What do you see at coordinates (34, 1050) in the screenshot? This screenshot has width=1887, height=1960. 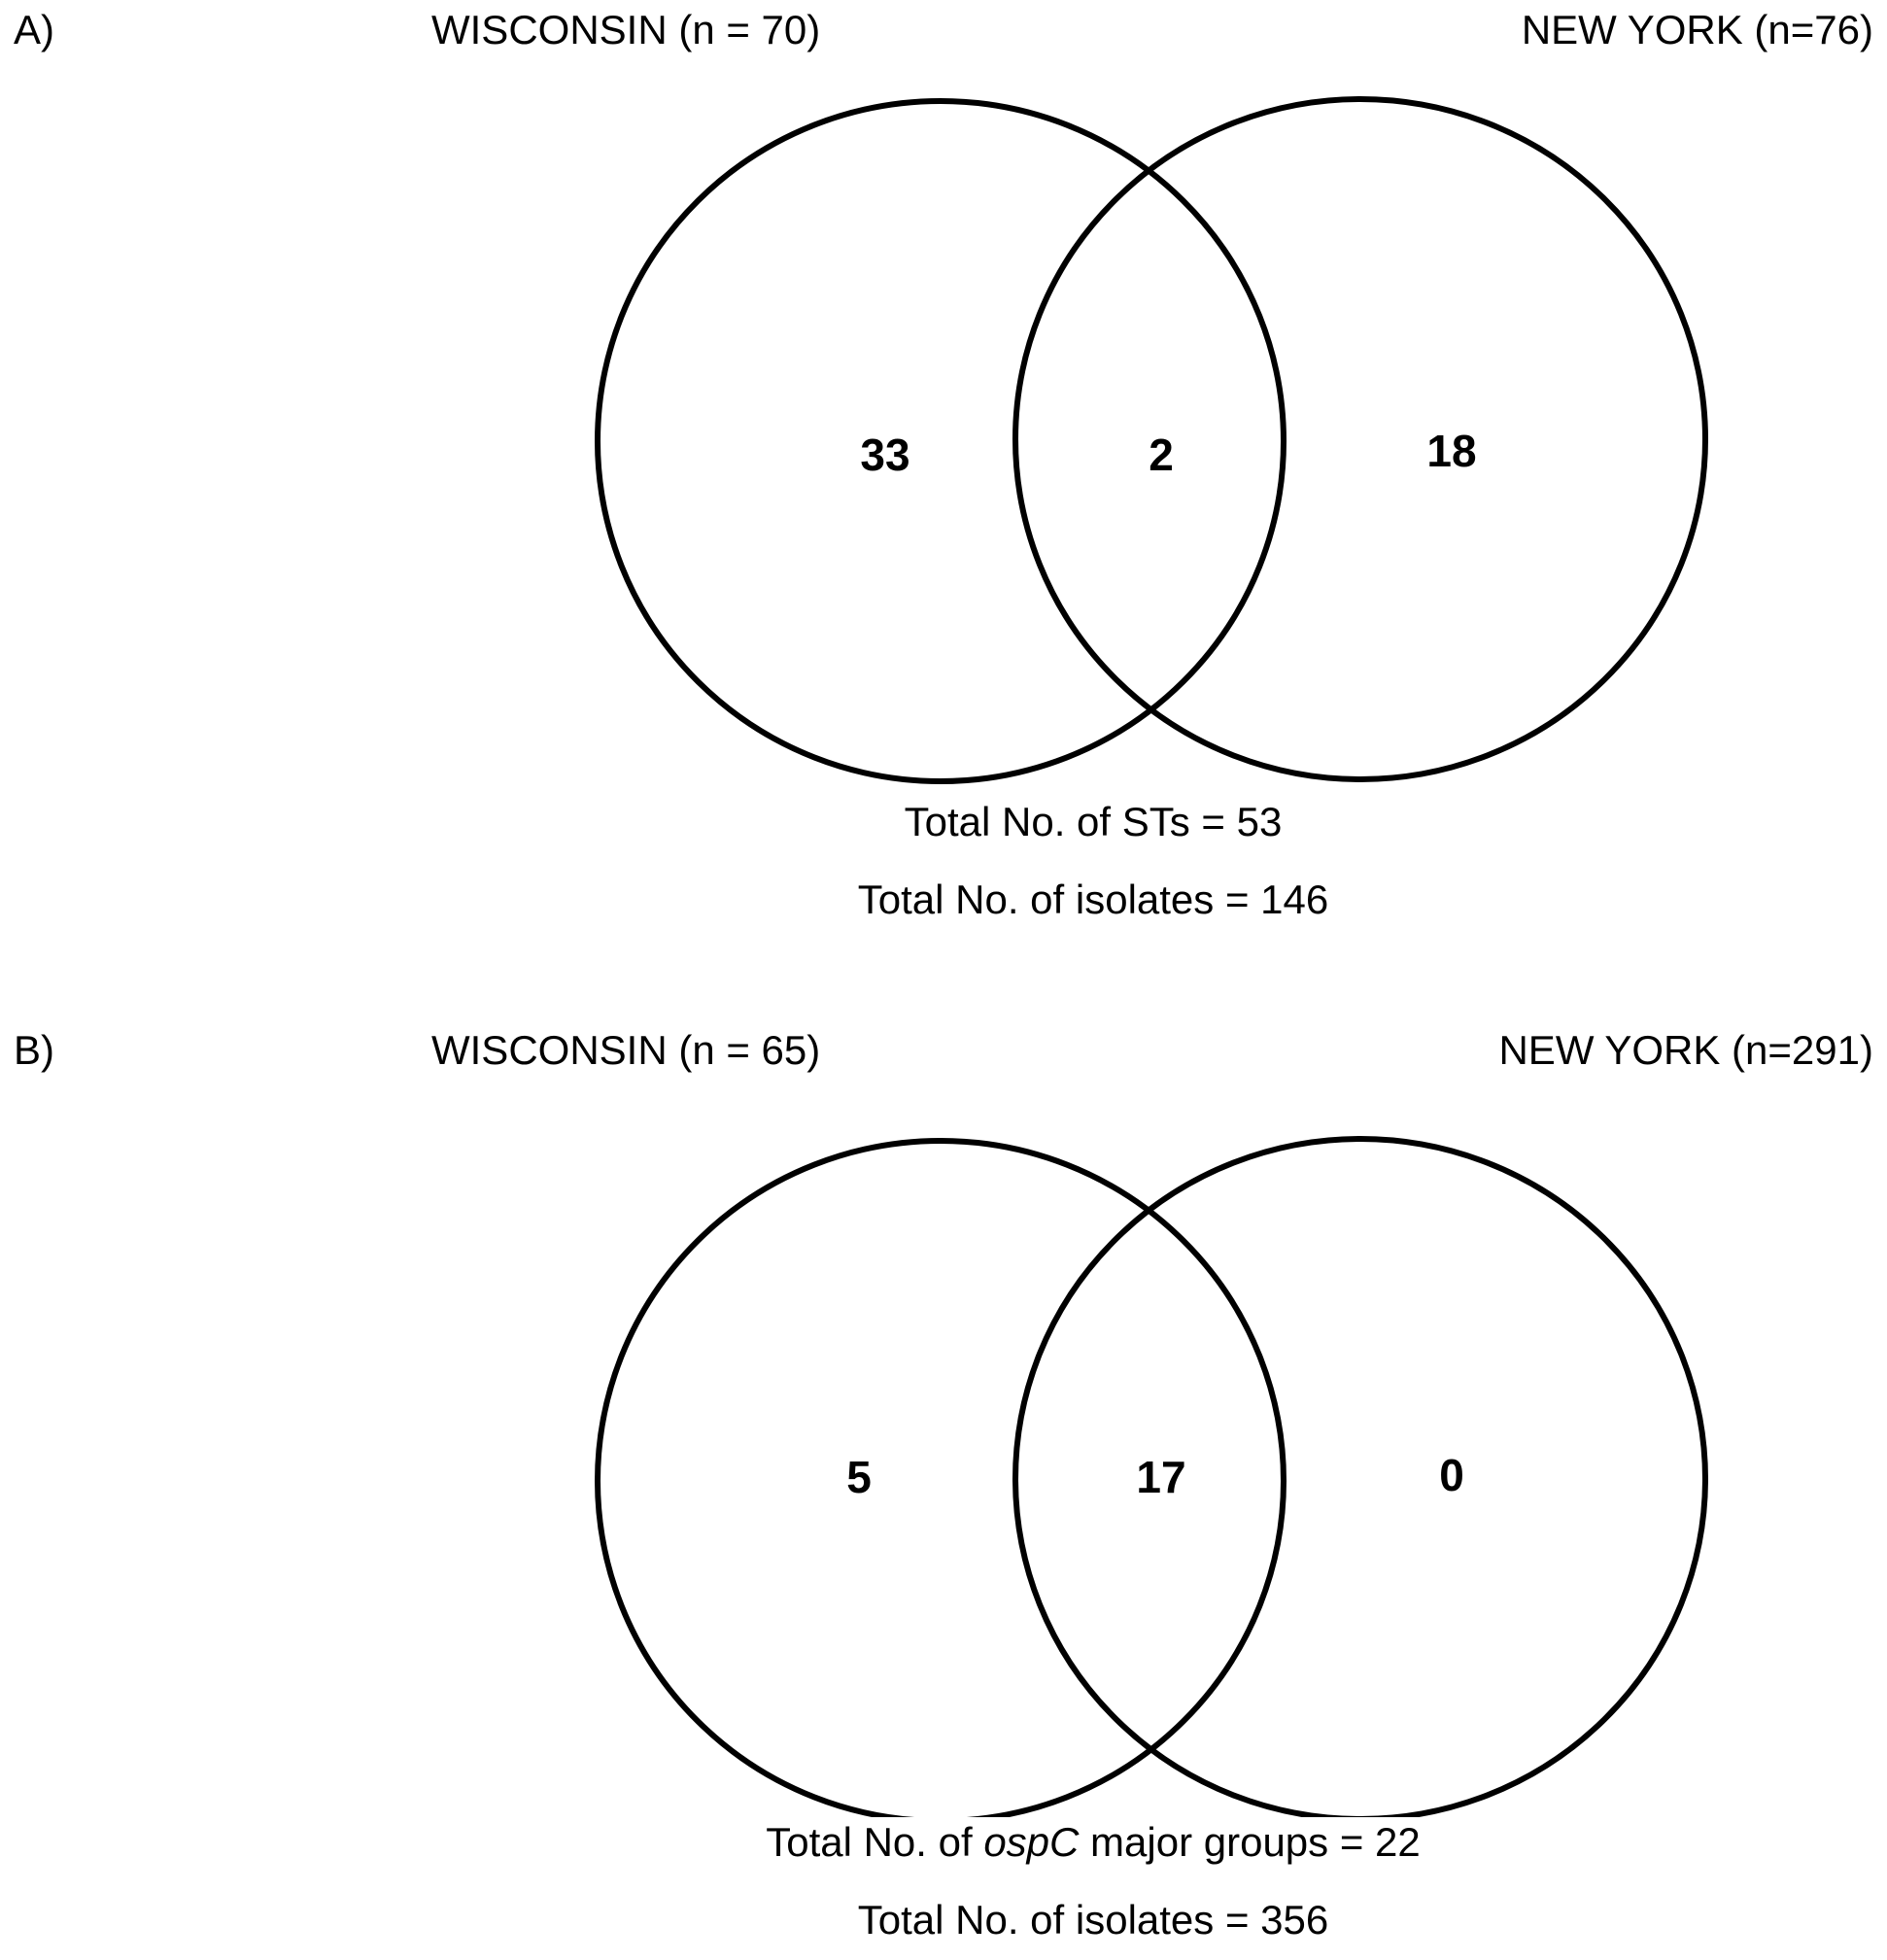 I see `panel-letter: B)` at bounding box center [34, 1050].